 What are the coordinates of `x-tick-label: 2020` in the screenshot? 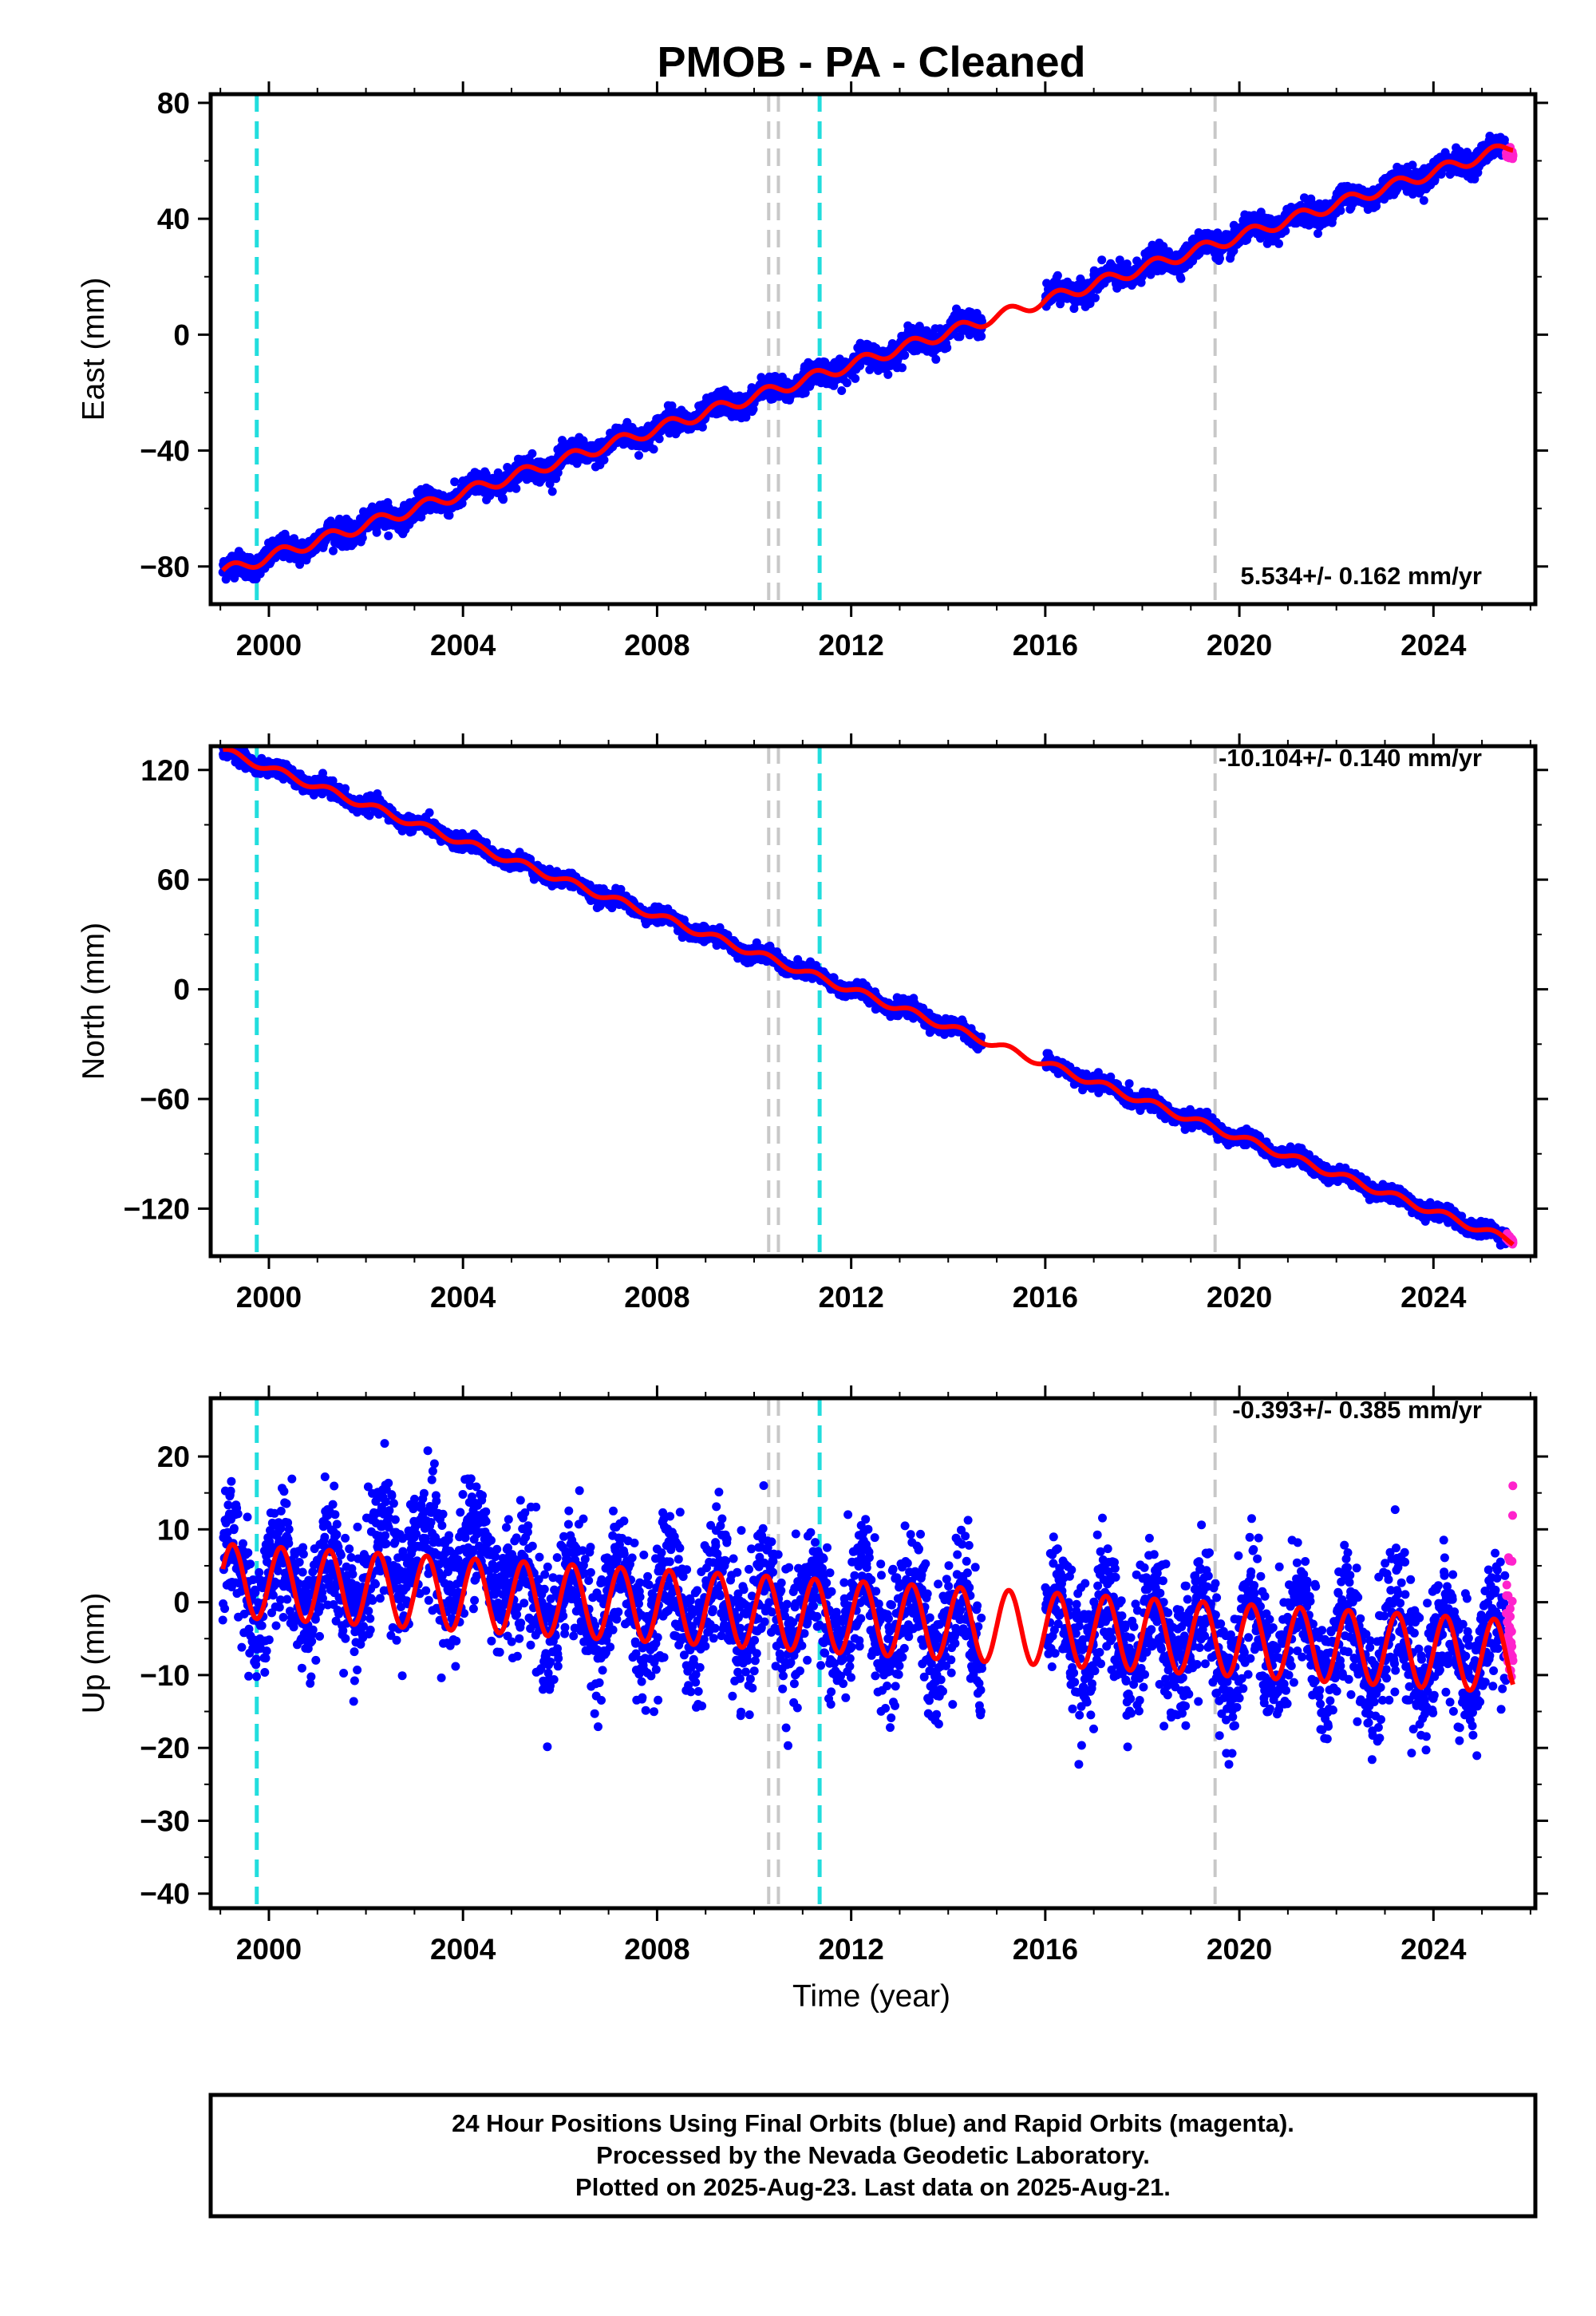 It's located at (1239, 645).